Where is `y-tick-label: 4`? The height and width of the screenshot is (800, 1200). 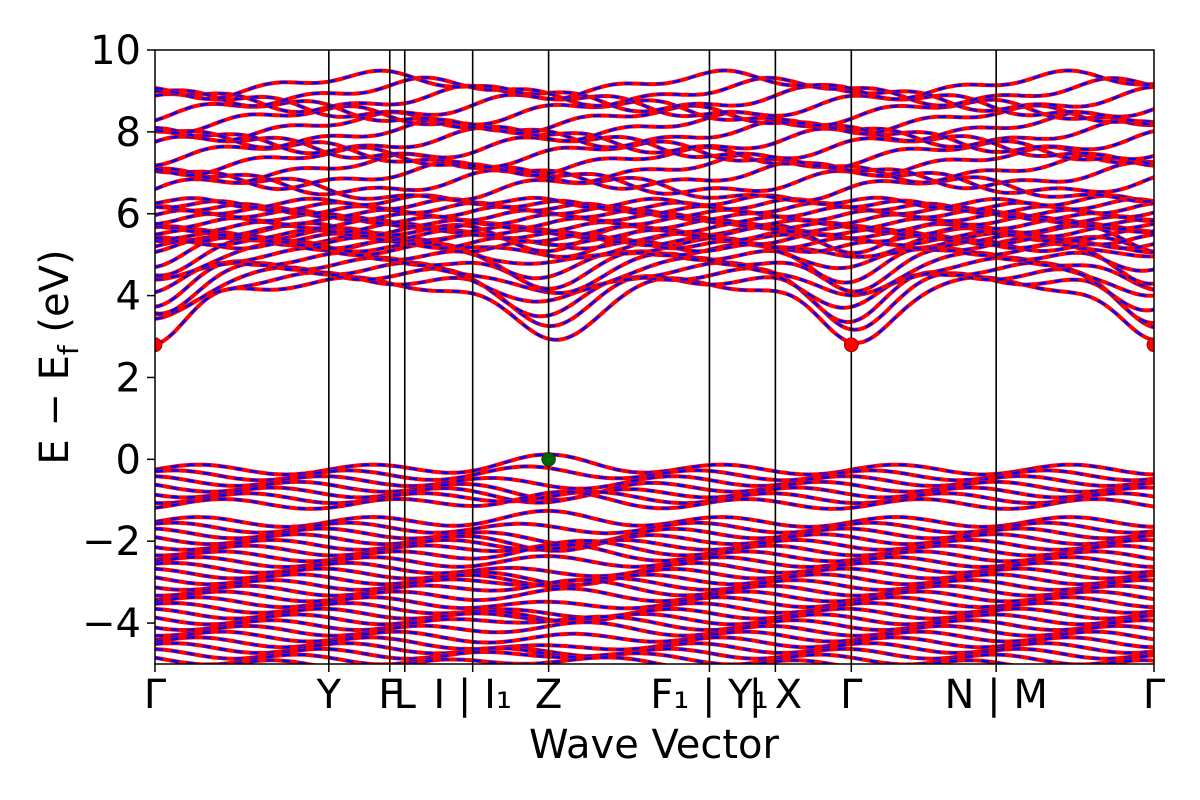
y-tick-label: 4 is located at coordinates (128, 297).